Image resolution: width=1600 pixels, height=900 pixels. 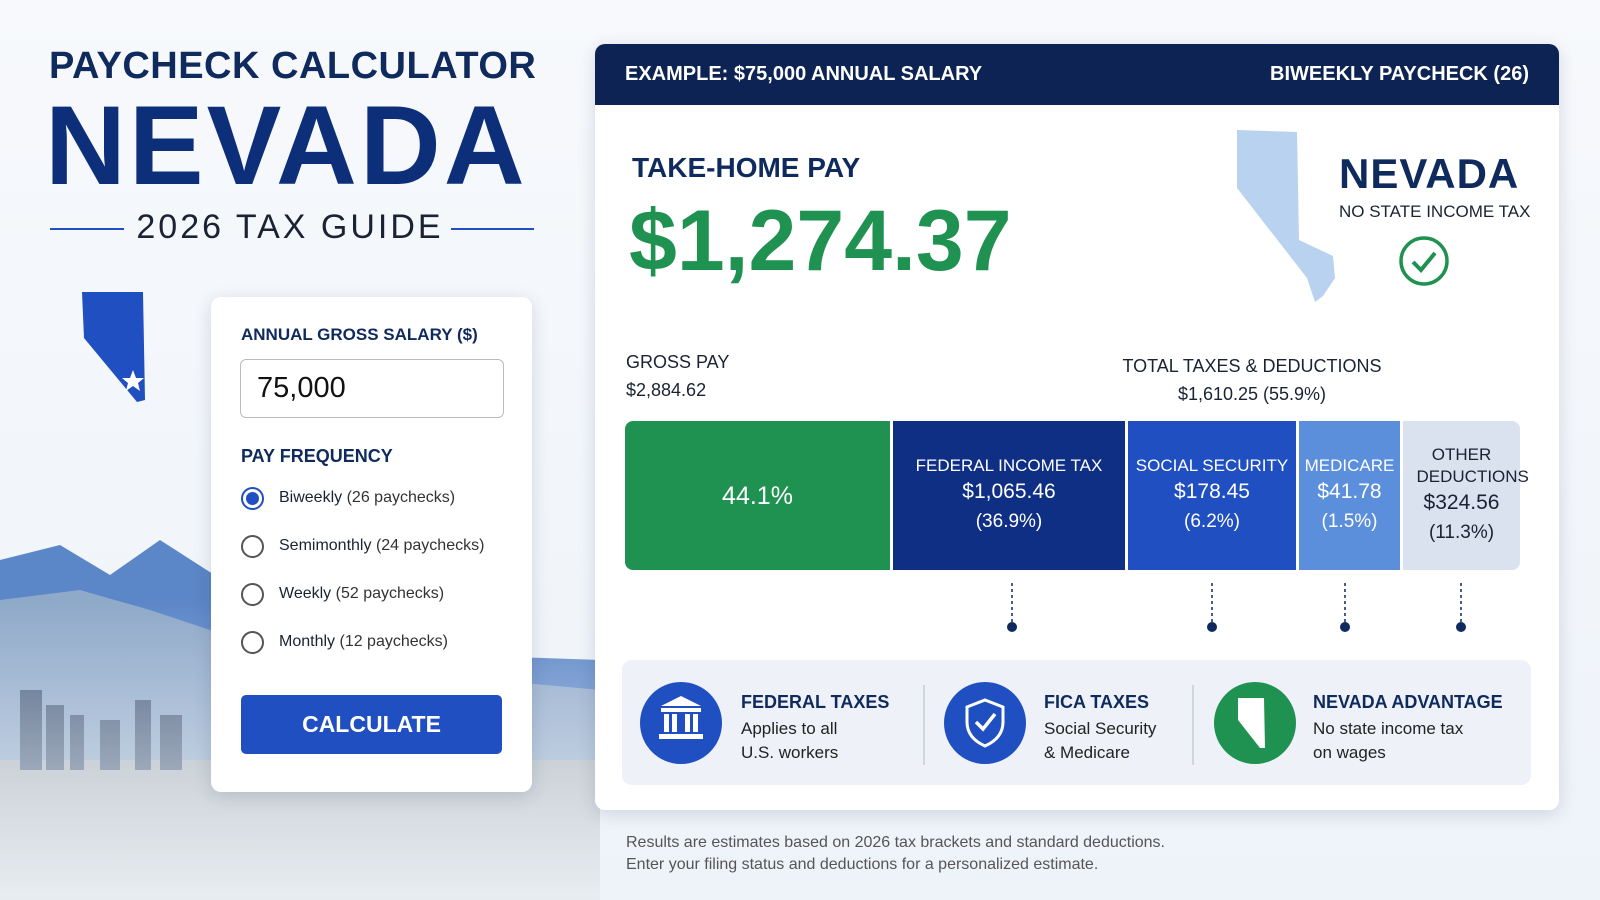 What do you see at coordinates (1472, 465) in the screenshot?
I see `segment-label: OTHER DEDUCTIONS` at bounding box center [1472, 465].